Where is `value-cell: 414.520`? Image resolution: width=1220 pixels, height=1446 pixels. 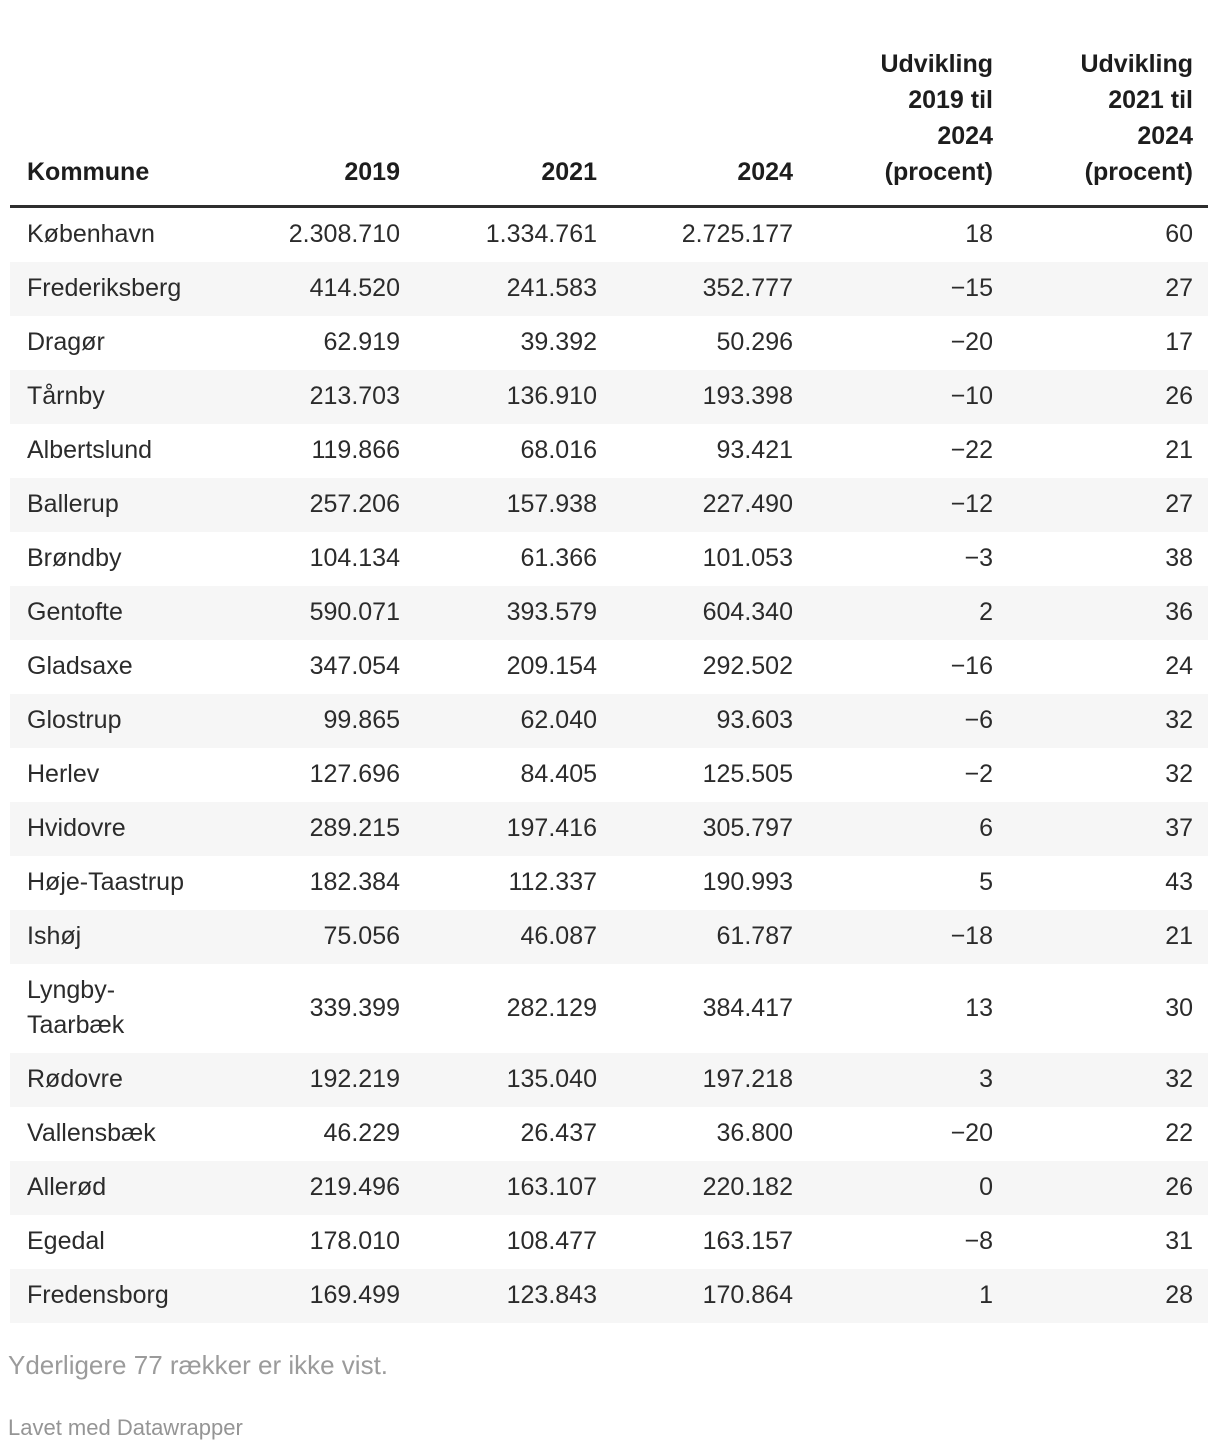
value-cell: 414.520 is located at coordinates (354, 288).